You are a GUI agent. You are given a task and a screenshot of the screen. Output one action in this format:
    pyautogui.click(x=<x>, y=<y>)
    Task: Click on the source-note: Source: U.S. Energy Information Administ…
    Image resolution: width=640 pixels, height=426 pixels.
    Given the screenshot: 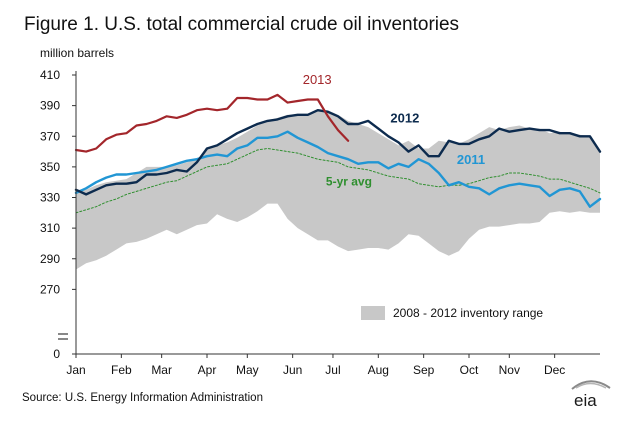 What is the action you would take?
    pyautogui.click(x=142, y=398)
    